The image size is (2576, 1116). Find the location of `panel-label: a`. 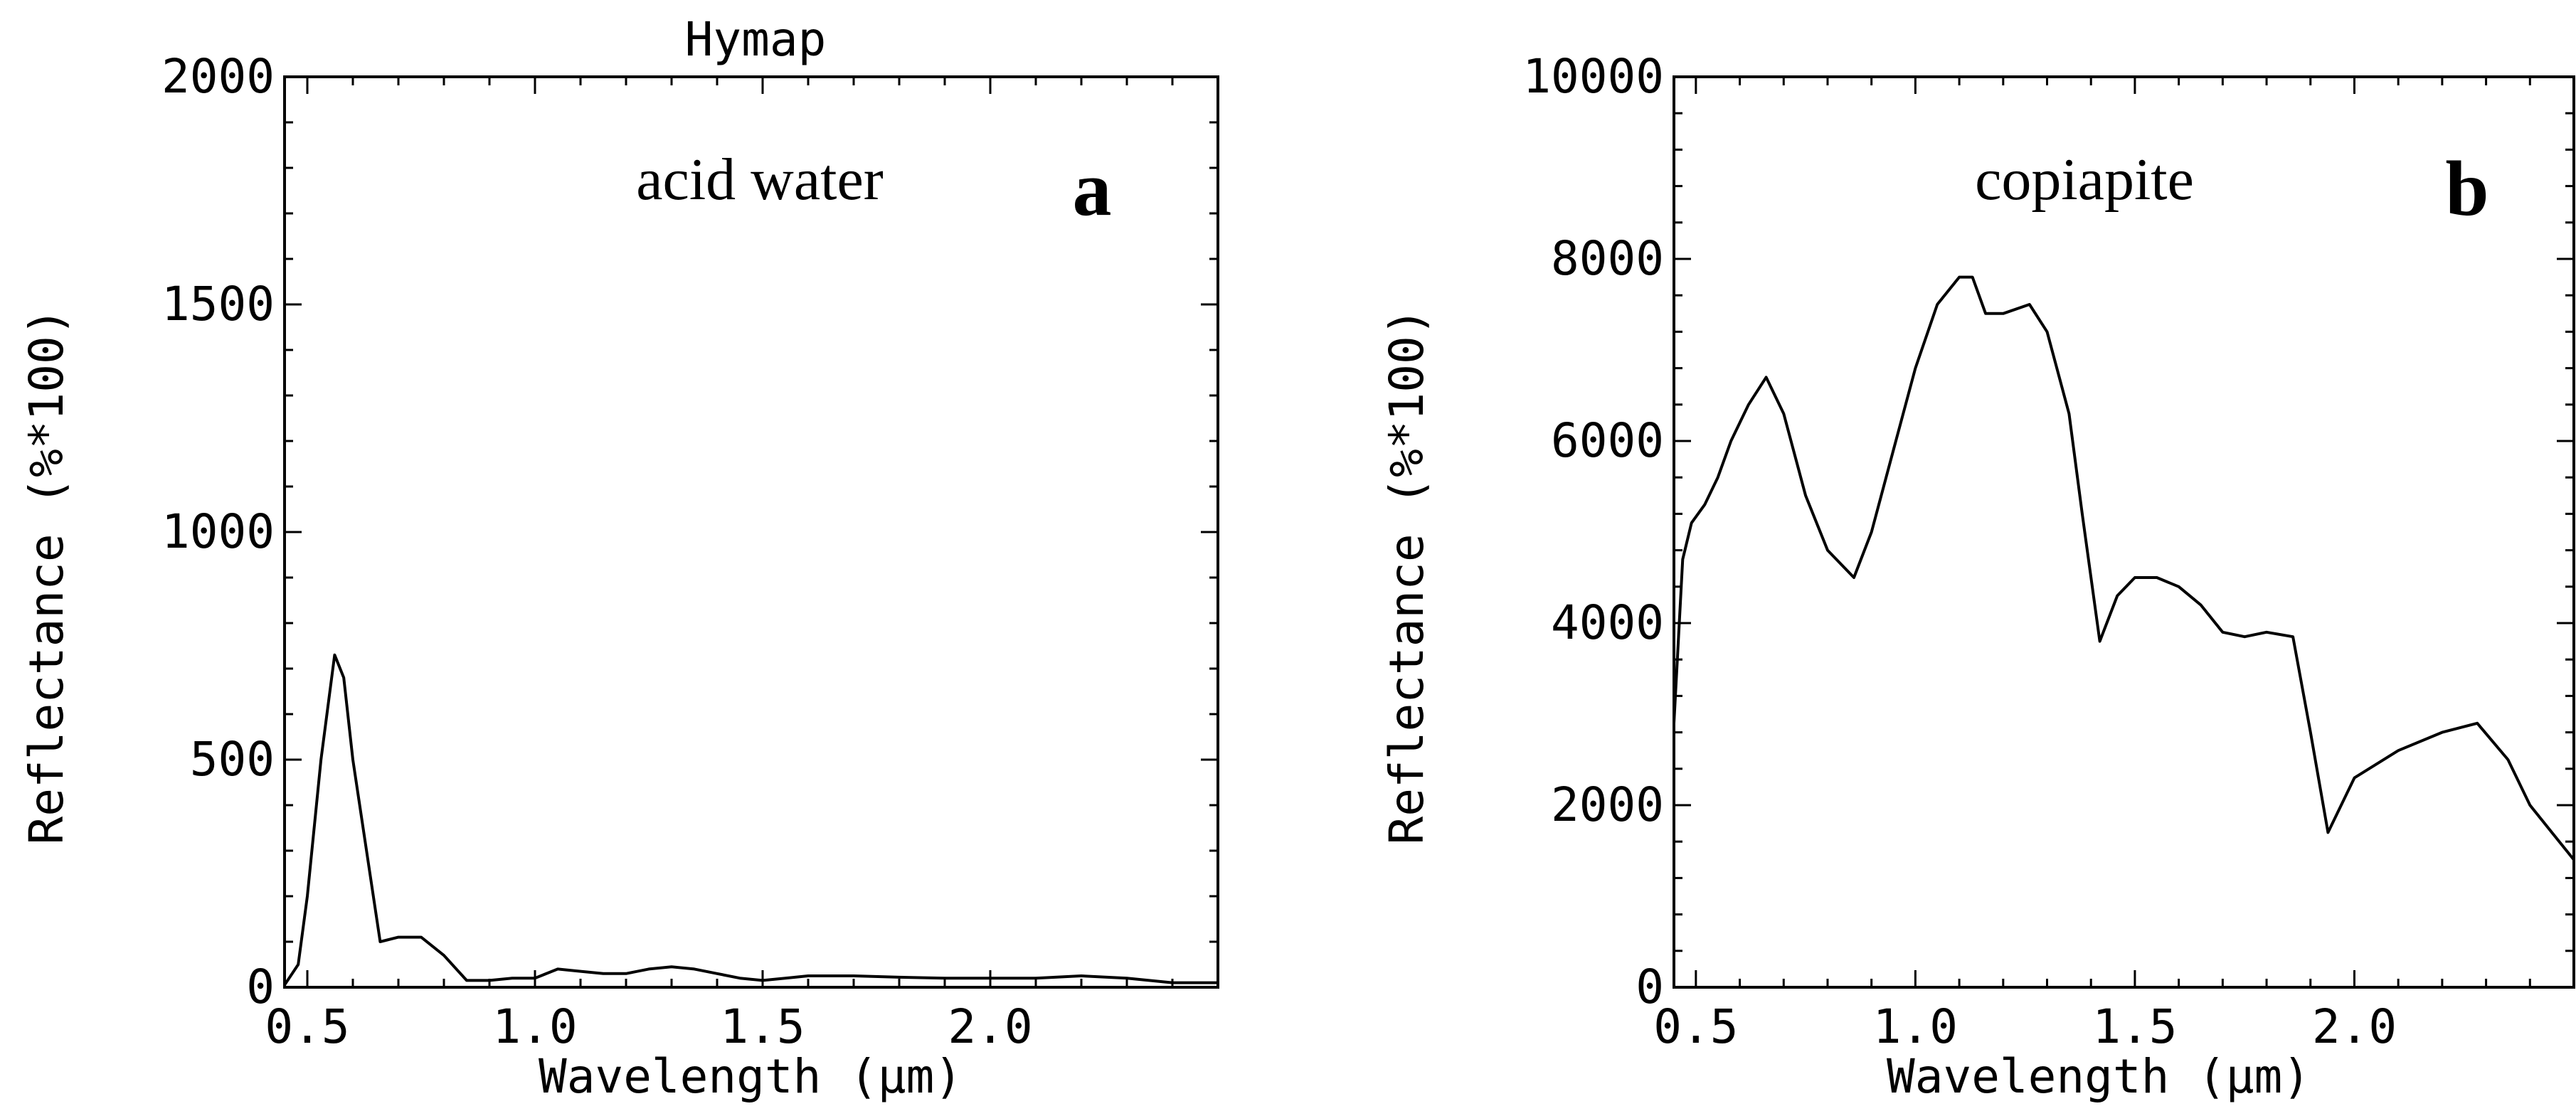

panel-label: a is located at coordinates (1092, 189).